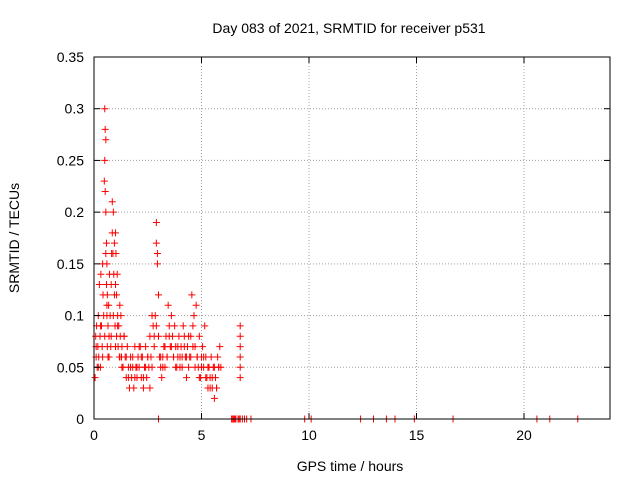 The image size is (640, 480). What do you see at coordinates (309, 435) in the screenshot?
I see `x-tick-label: 10` at bounding box center [309, 435].